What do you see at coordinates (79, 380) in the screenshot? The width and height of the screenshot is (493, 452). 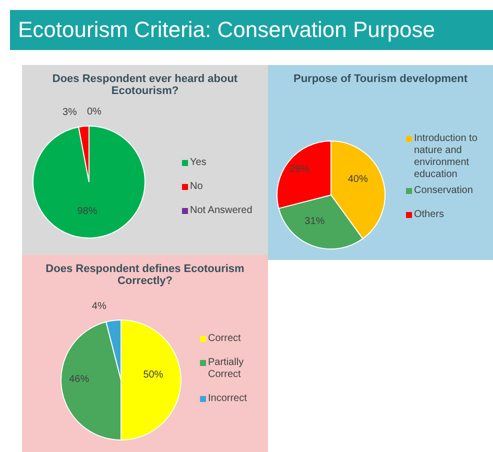 I see `data-label: 46%` at bounding box center [79, 380].